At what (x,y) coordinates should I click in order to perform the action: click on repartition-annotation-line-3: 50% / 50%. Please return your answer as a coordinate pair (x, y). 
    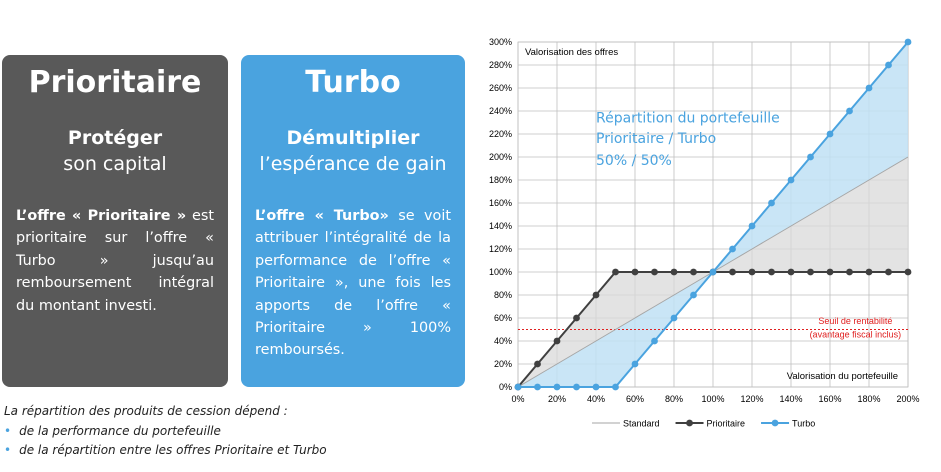
    Looking at the image, I should click on (634, 161).